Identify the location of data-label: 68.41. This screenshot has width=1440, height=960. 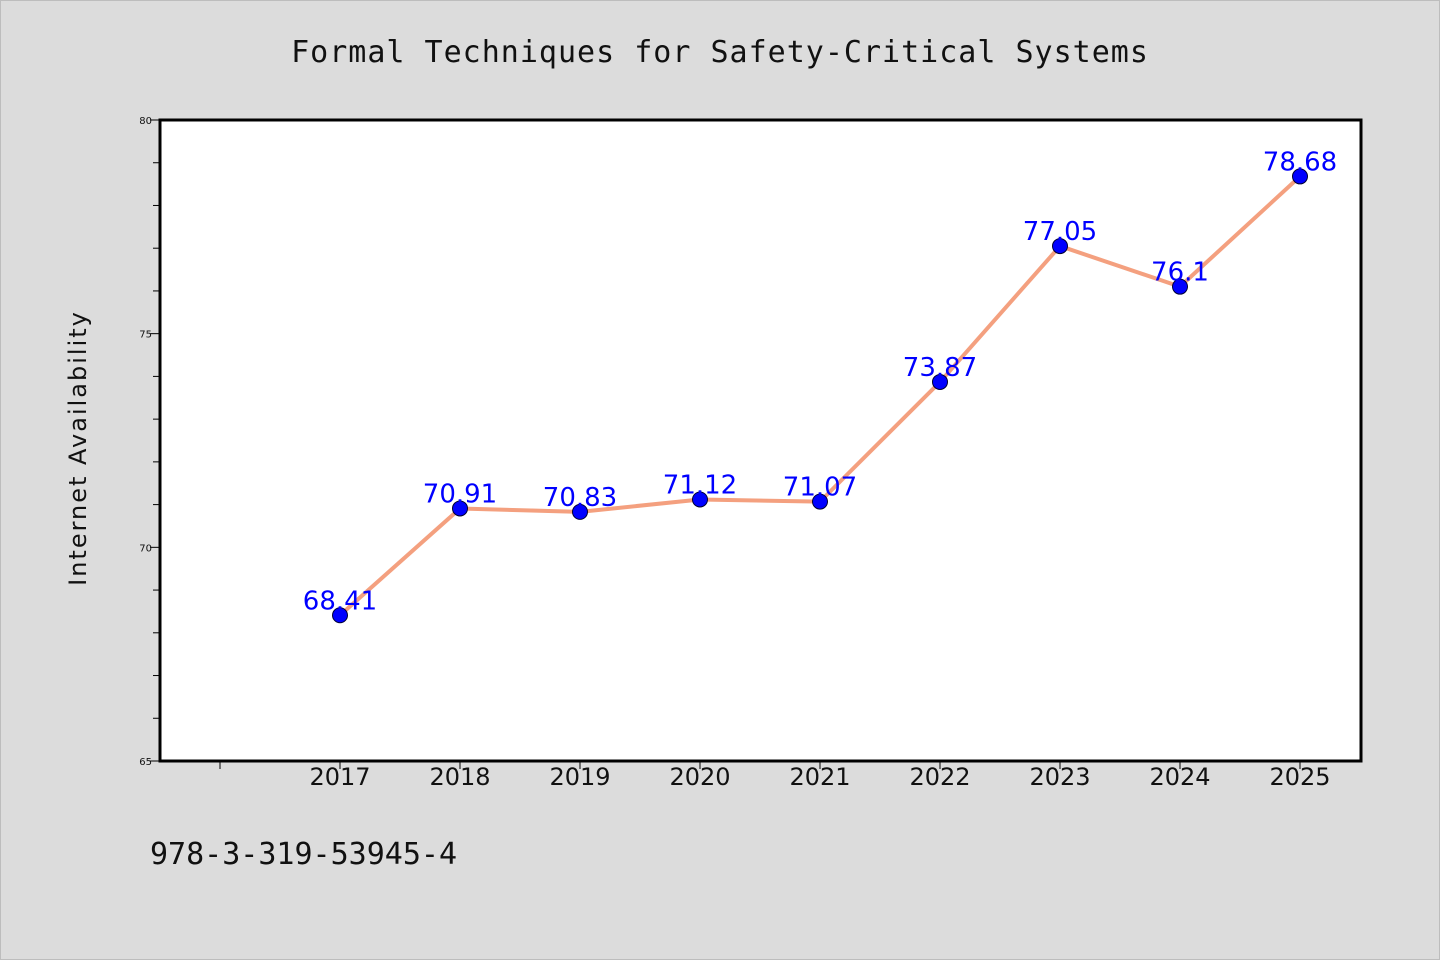
(340, 601).